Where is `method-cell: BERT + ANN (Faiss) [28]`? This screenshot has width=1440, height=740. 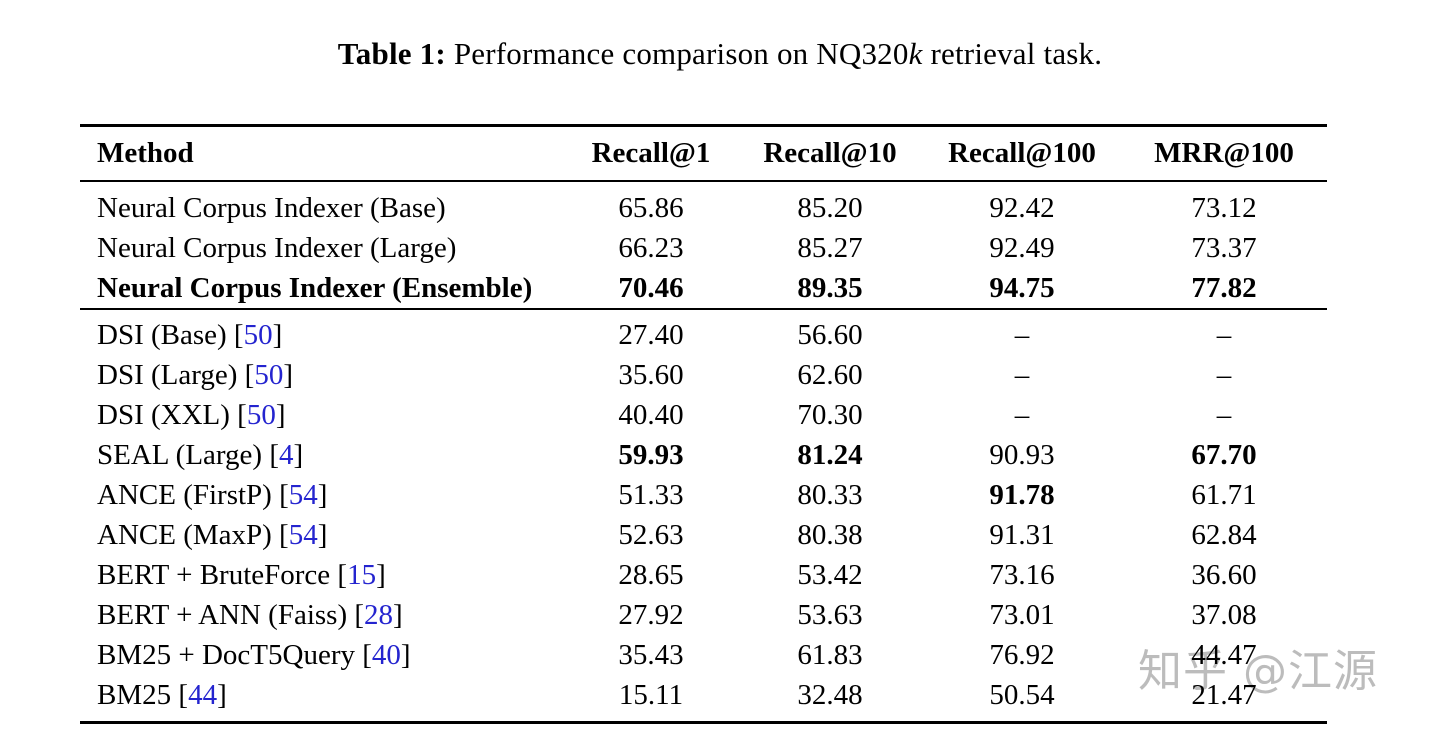 method-cell: BERT + ANN (Faiss) [28] is located at coordinates (250, 614).